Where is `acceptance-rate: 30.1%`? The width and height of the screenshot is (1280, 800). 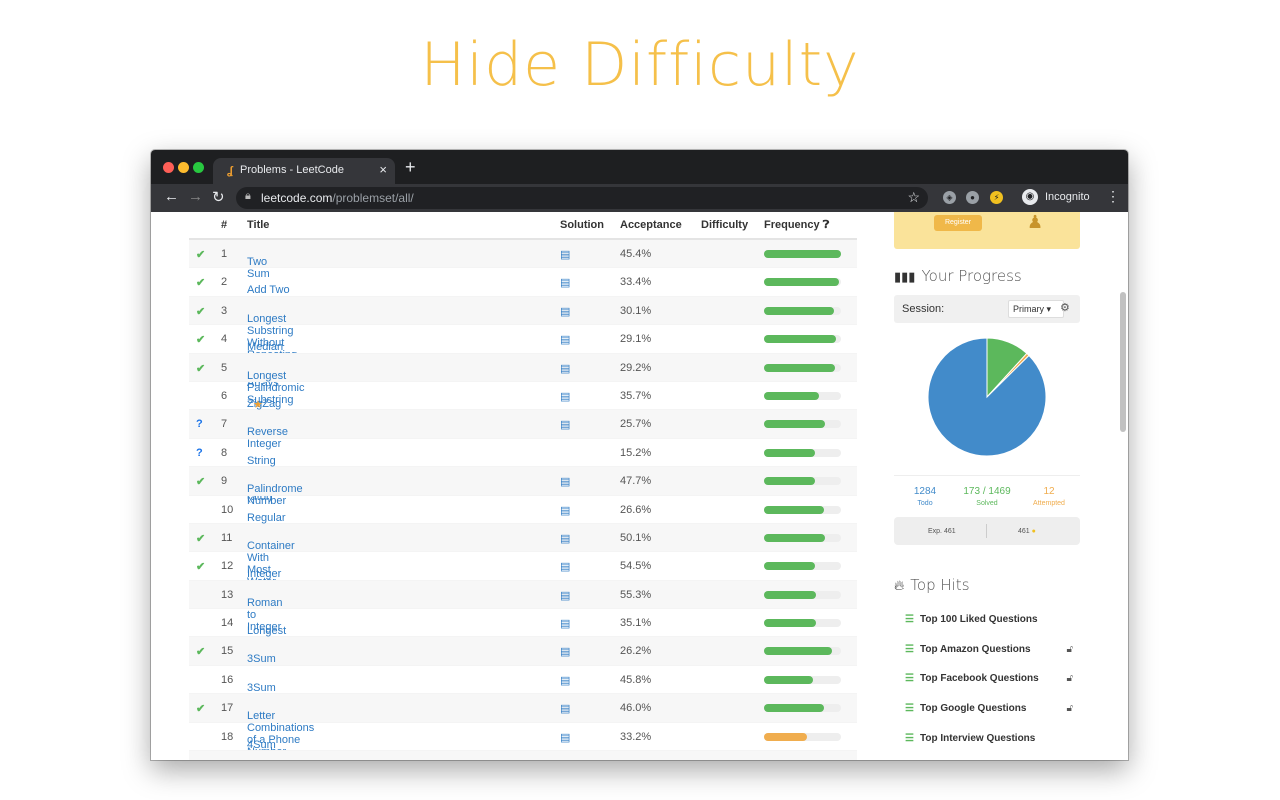
acceptance-rate: 30.1% is located at coordinates (636, 310).